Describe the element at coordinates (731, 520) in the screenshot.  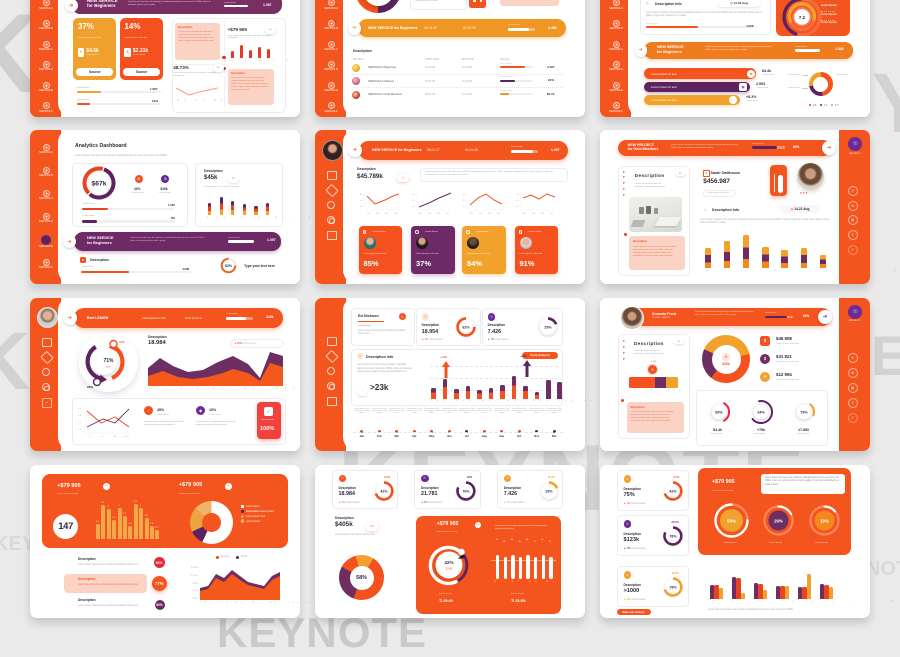
I see `svg-text: 59%` at that location.